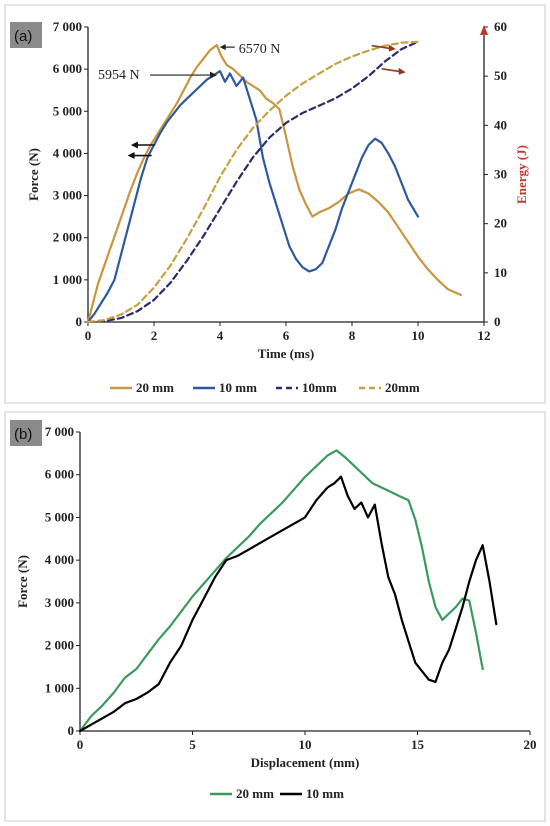  I want to click on y-right-tick-label: 60, so click(500, 26).